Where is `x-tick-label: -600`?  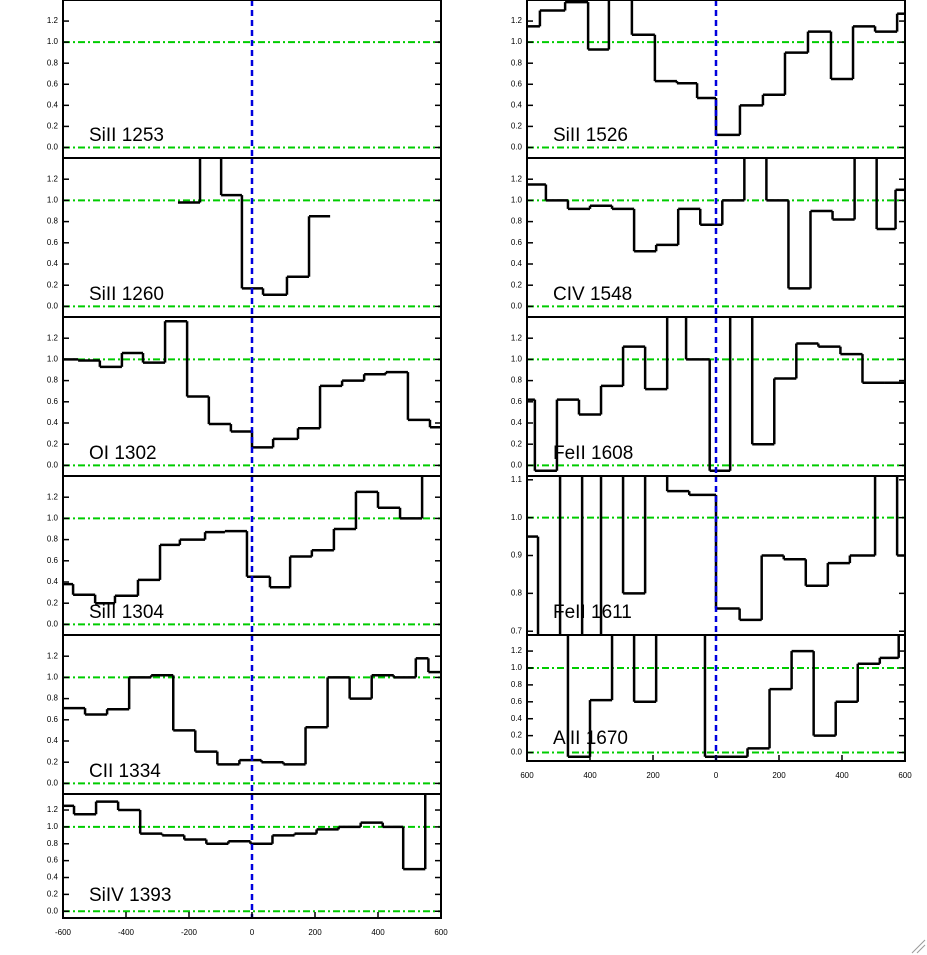
x-tick-label: -600 is located at coordinates (63, 932).